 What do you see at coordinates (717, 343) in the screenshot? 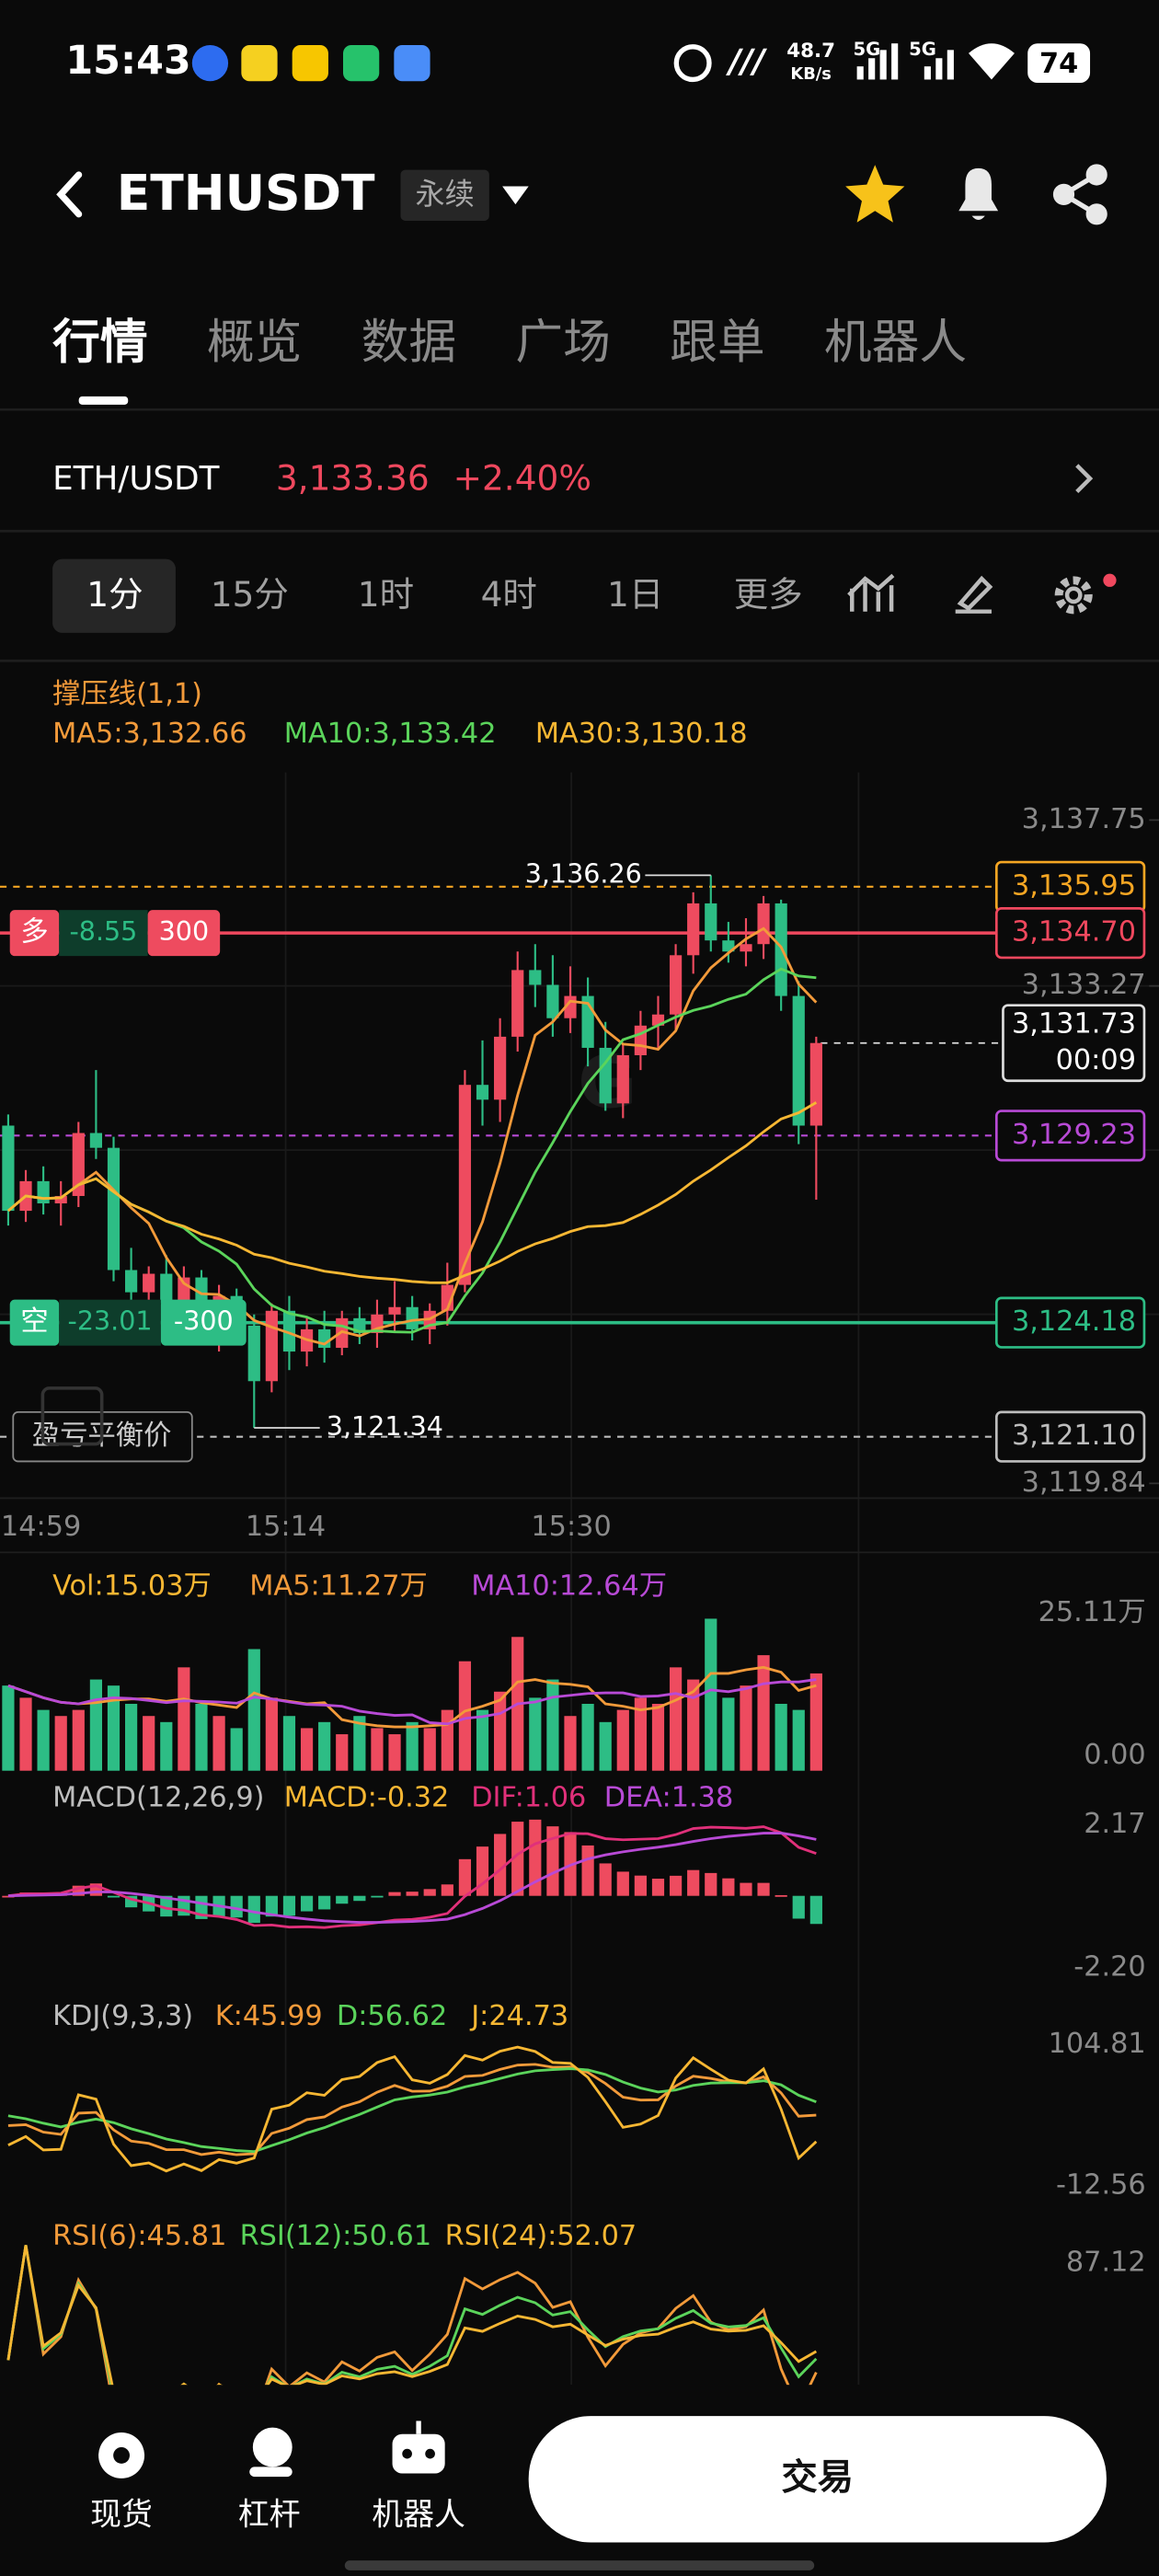
I see `tab: 跟单` at bounding box center [717, 343].